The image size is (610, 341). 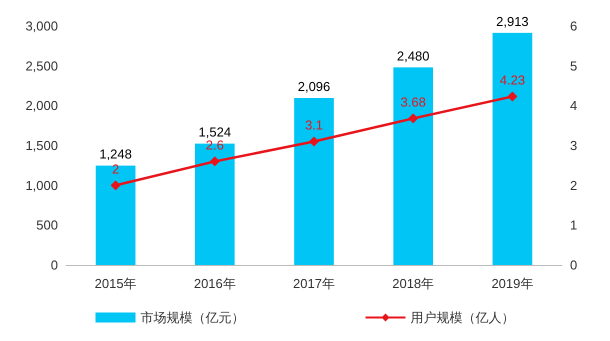 I want to click on data-label: 2, so click(x=116, y=168).